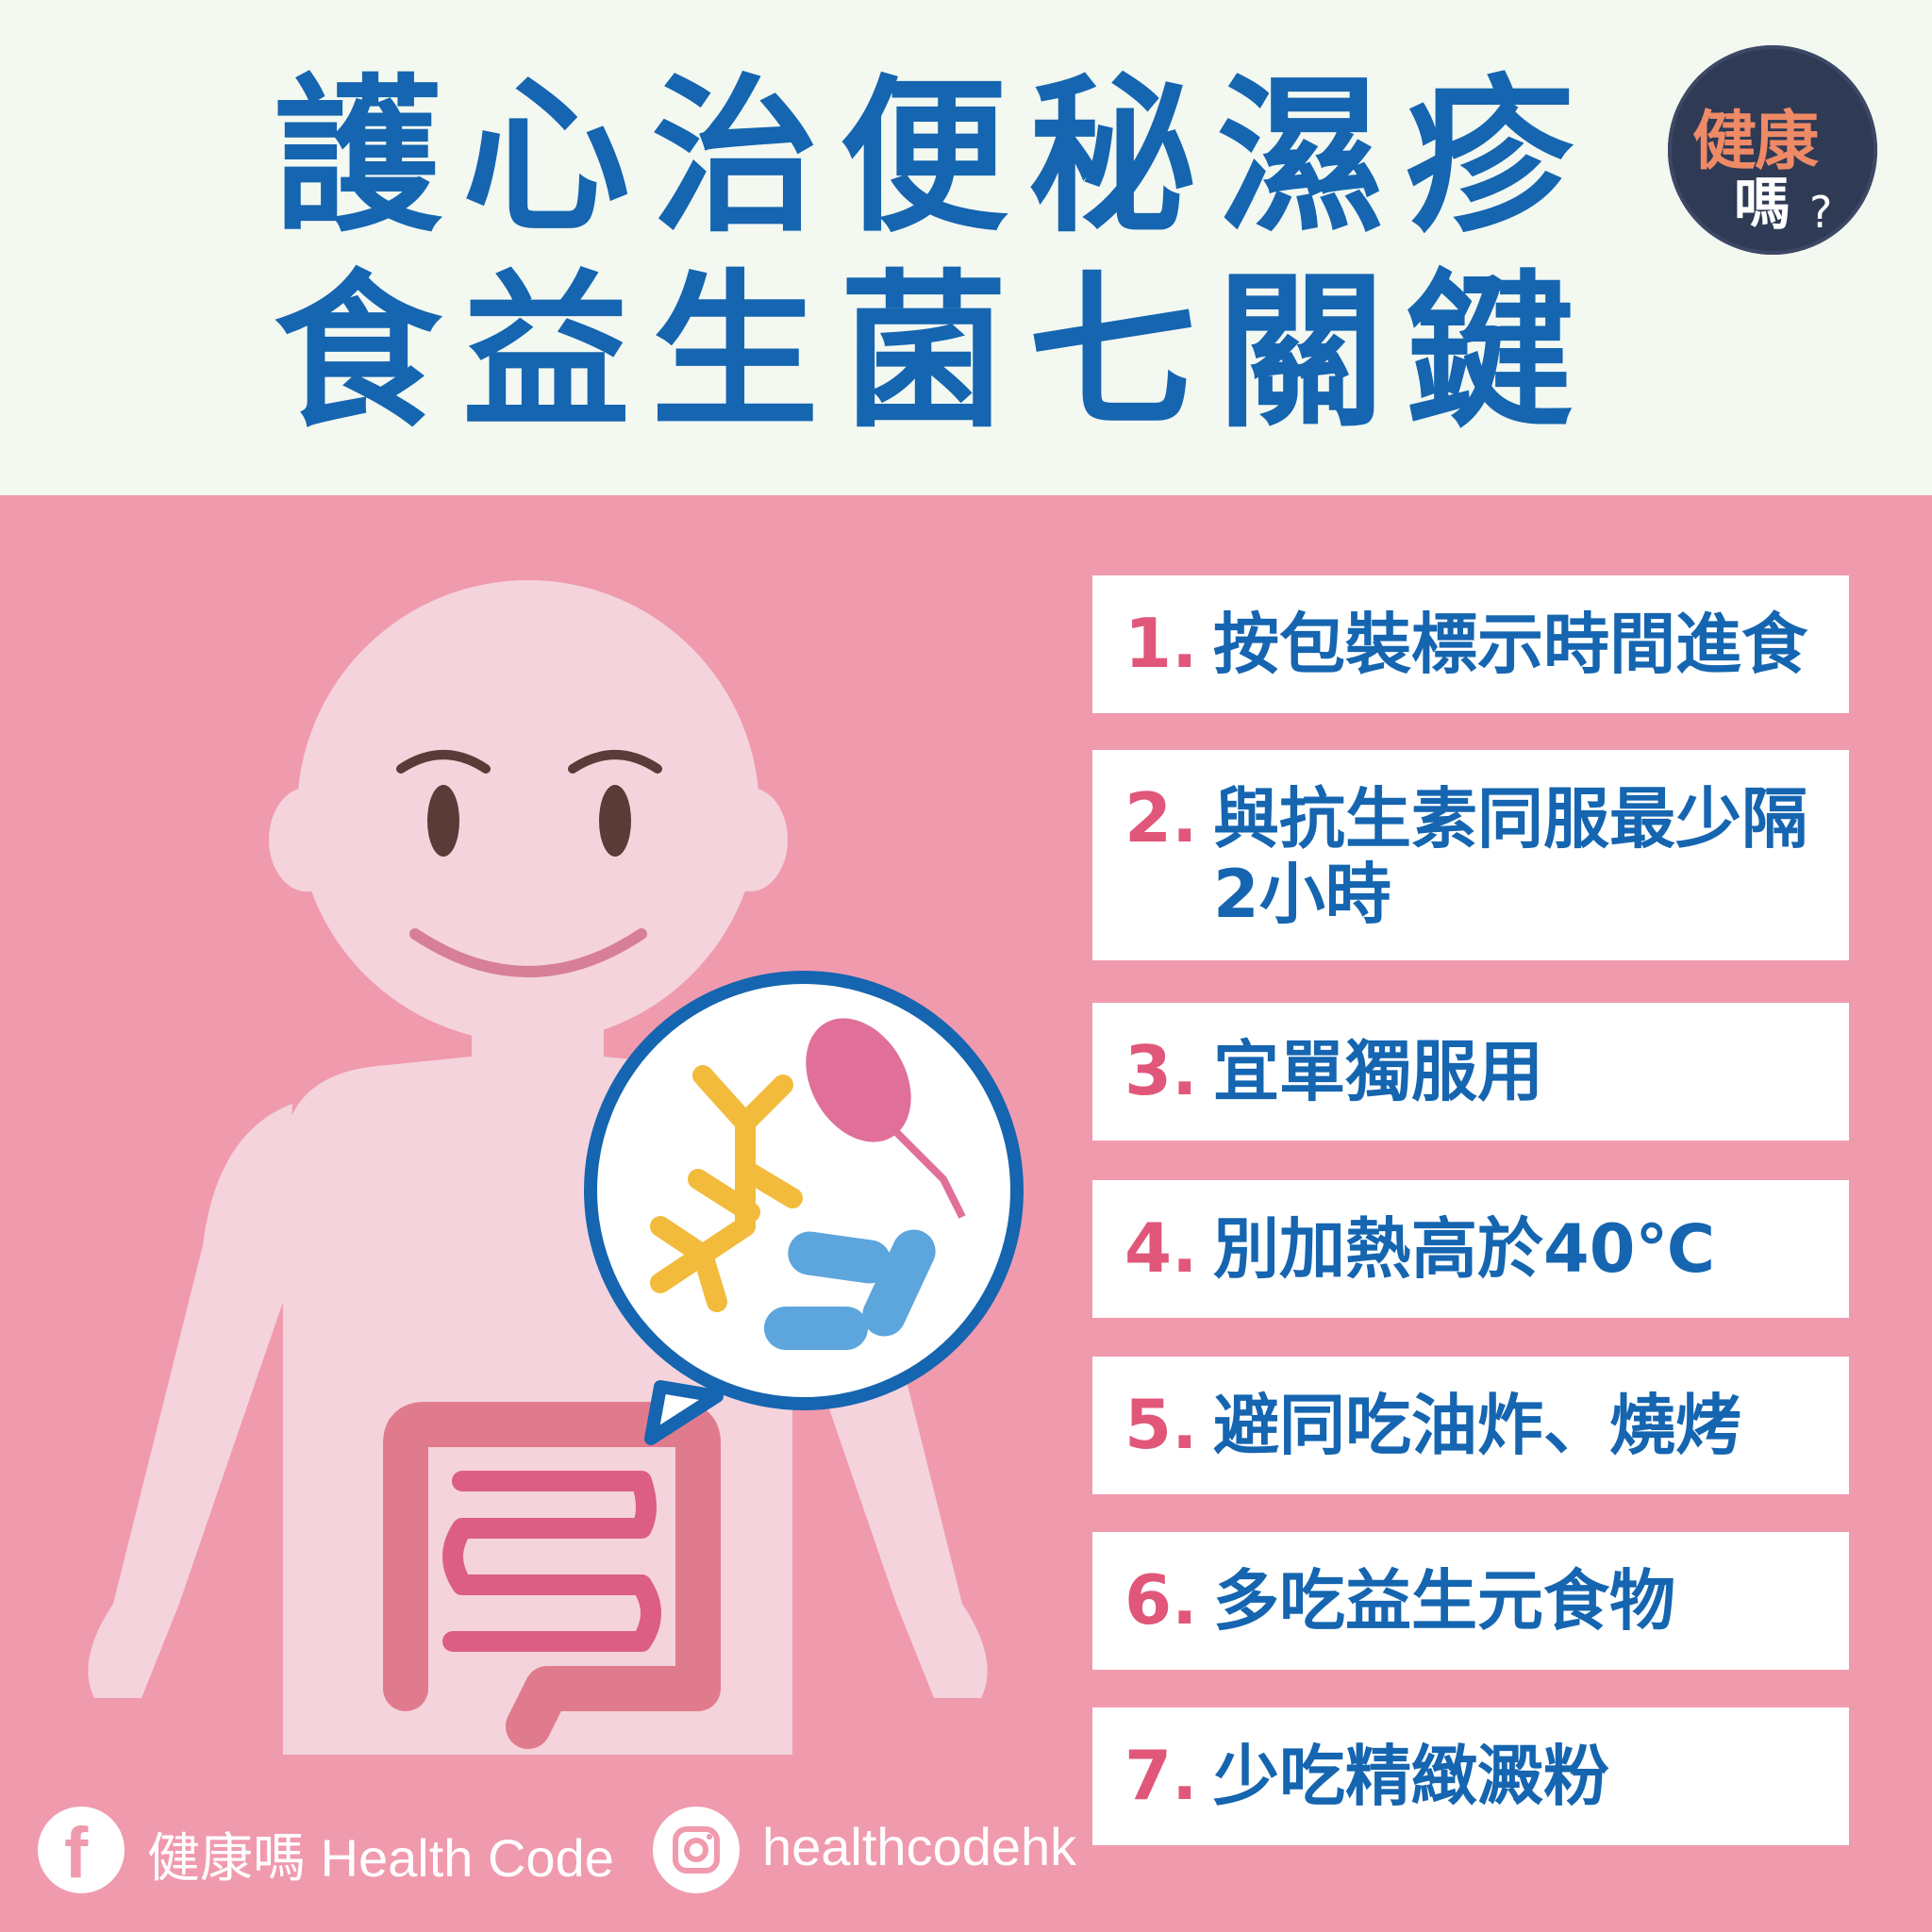  I want to click on list-item: 5. 避同吃油炸、燒烤, so click(1471, 1425).